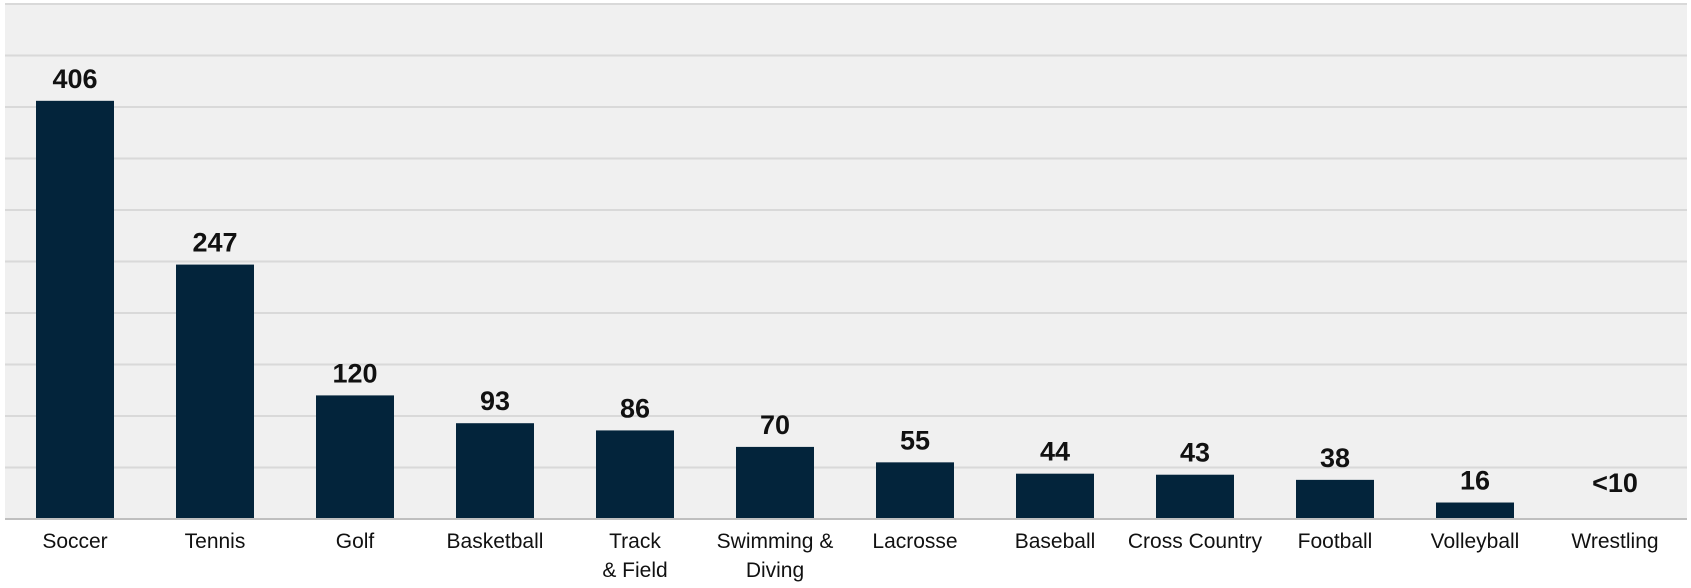 The height and width of the screenshot is (588, 1691). What do you see at coordinates (775, 556) in the screenshot?
I see `x-tick-label: Swimming & Diving` at bounding box center [775, 556].